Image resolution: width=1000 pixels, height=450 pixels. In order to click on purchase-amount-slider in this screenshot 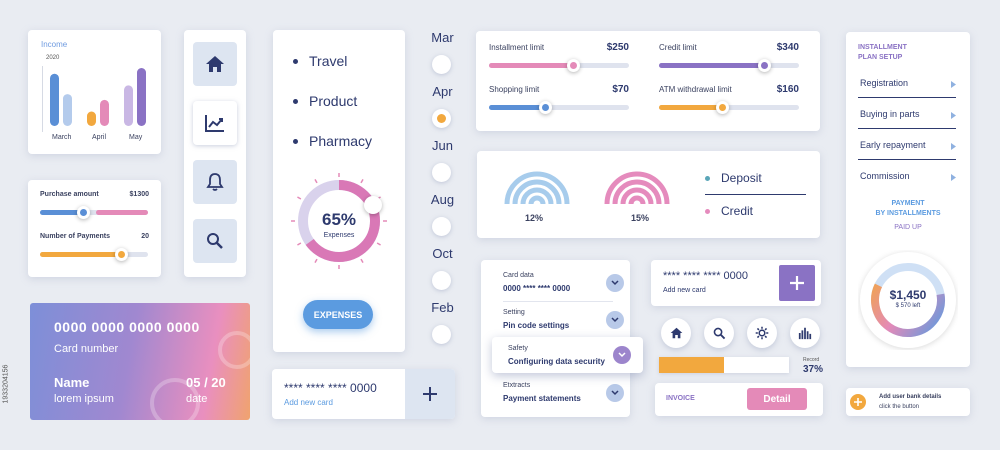, I will do `click(94, 212)`.